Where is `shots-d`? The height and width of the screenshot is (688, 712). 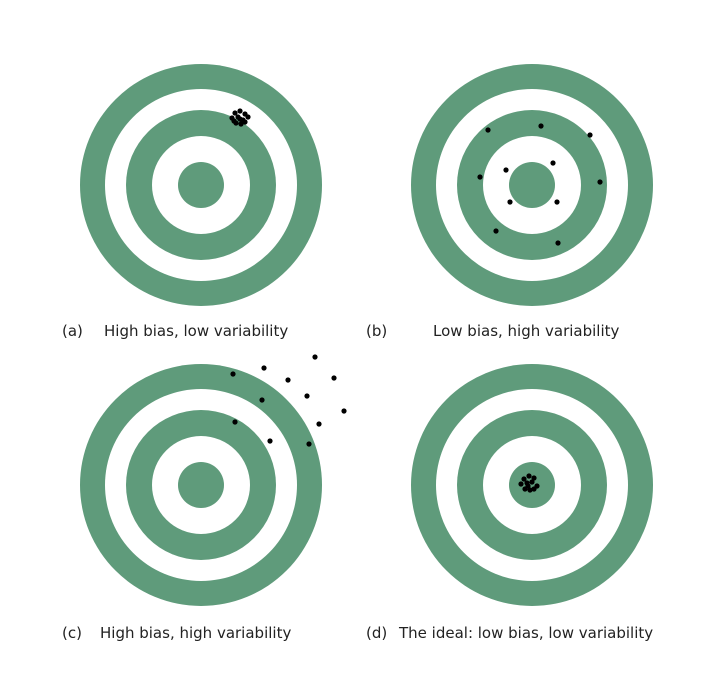
shots-d is located at coordinates (529, 483).